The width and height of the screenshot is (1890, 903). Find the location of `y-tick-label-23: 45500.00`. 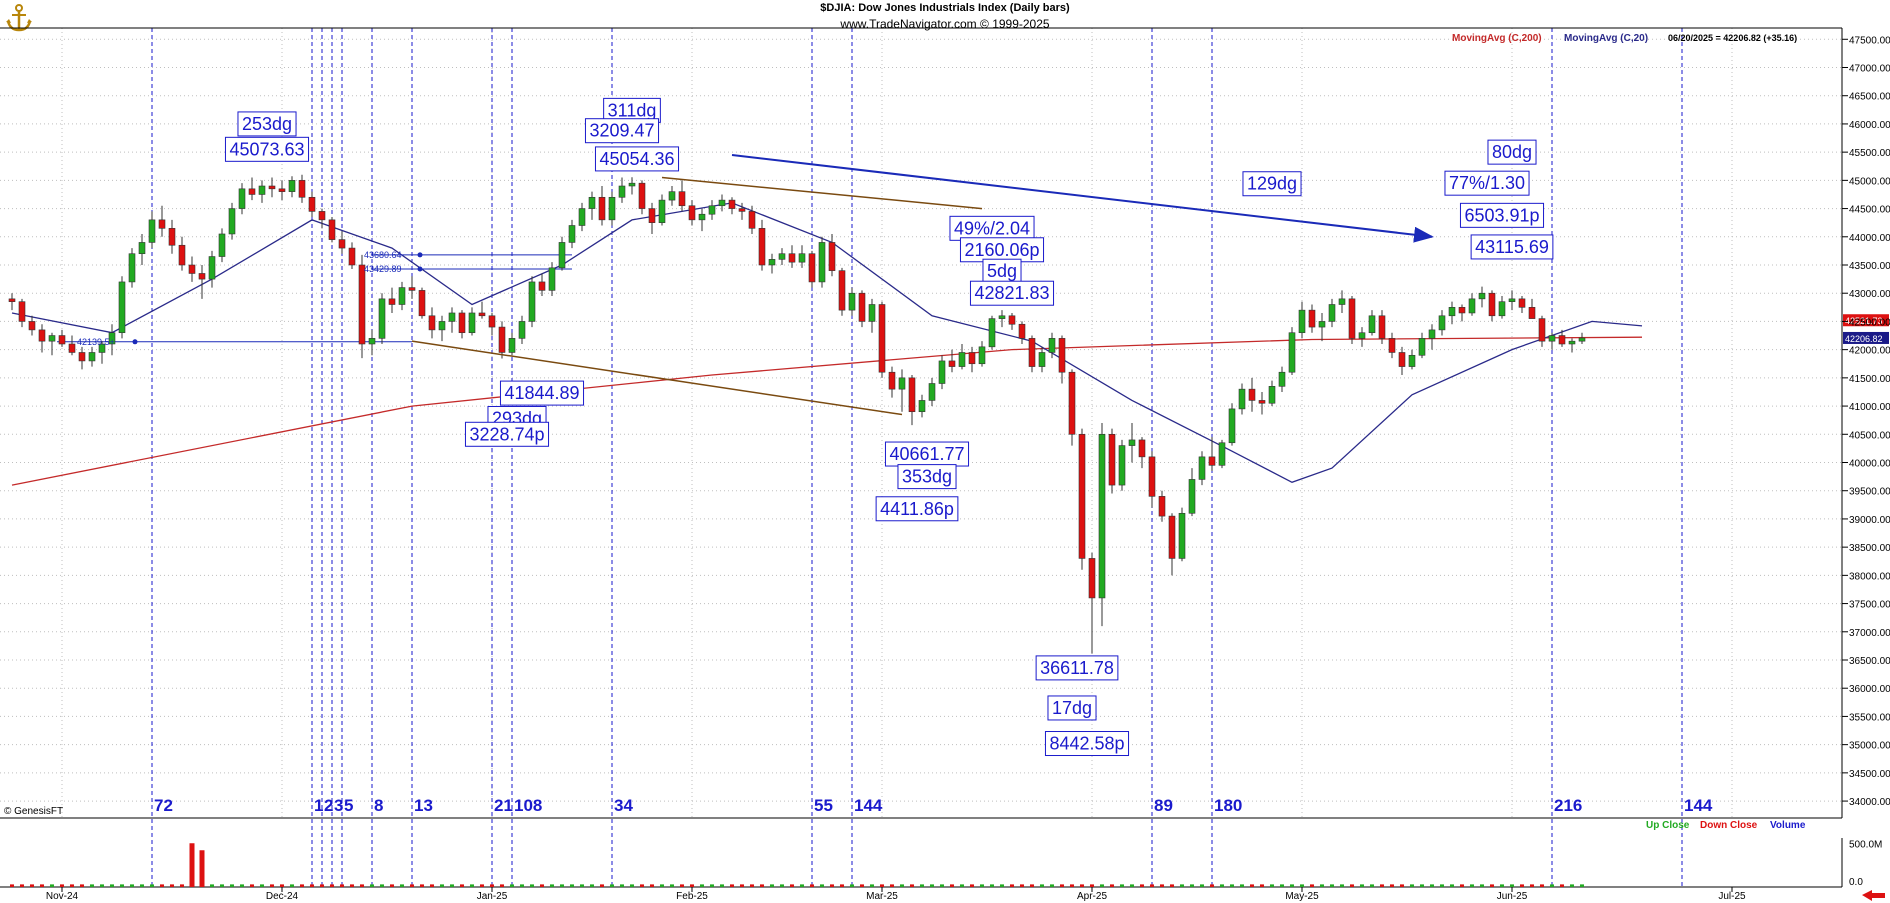

y-tick-label-23: 45500.00 is located at coordinates (1869, 153).